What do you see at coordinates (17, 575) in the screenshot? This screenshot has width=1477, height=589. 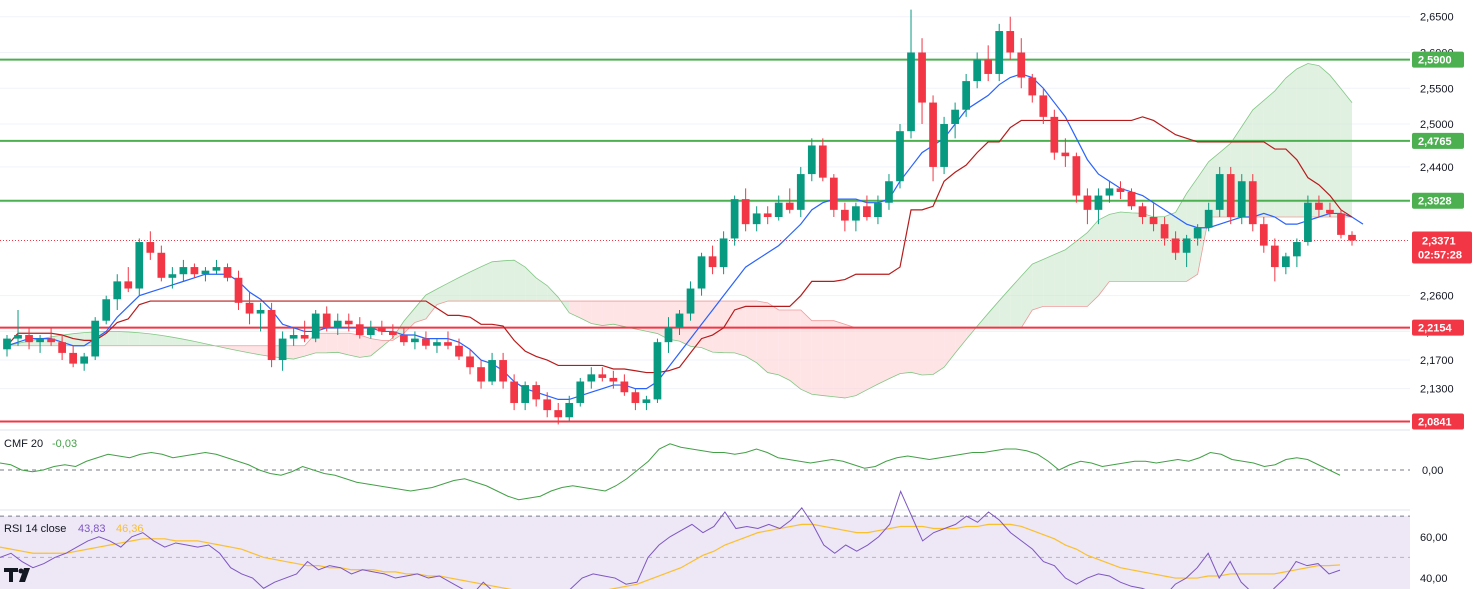 I see `tradingview-logo-icon` at bounding box center [17, 575].